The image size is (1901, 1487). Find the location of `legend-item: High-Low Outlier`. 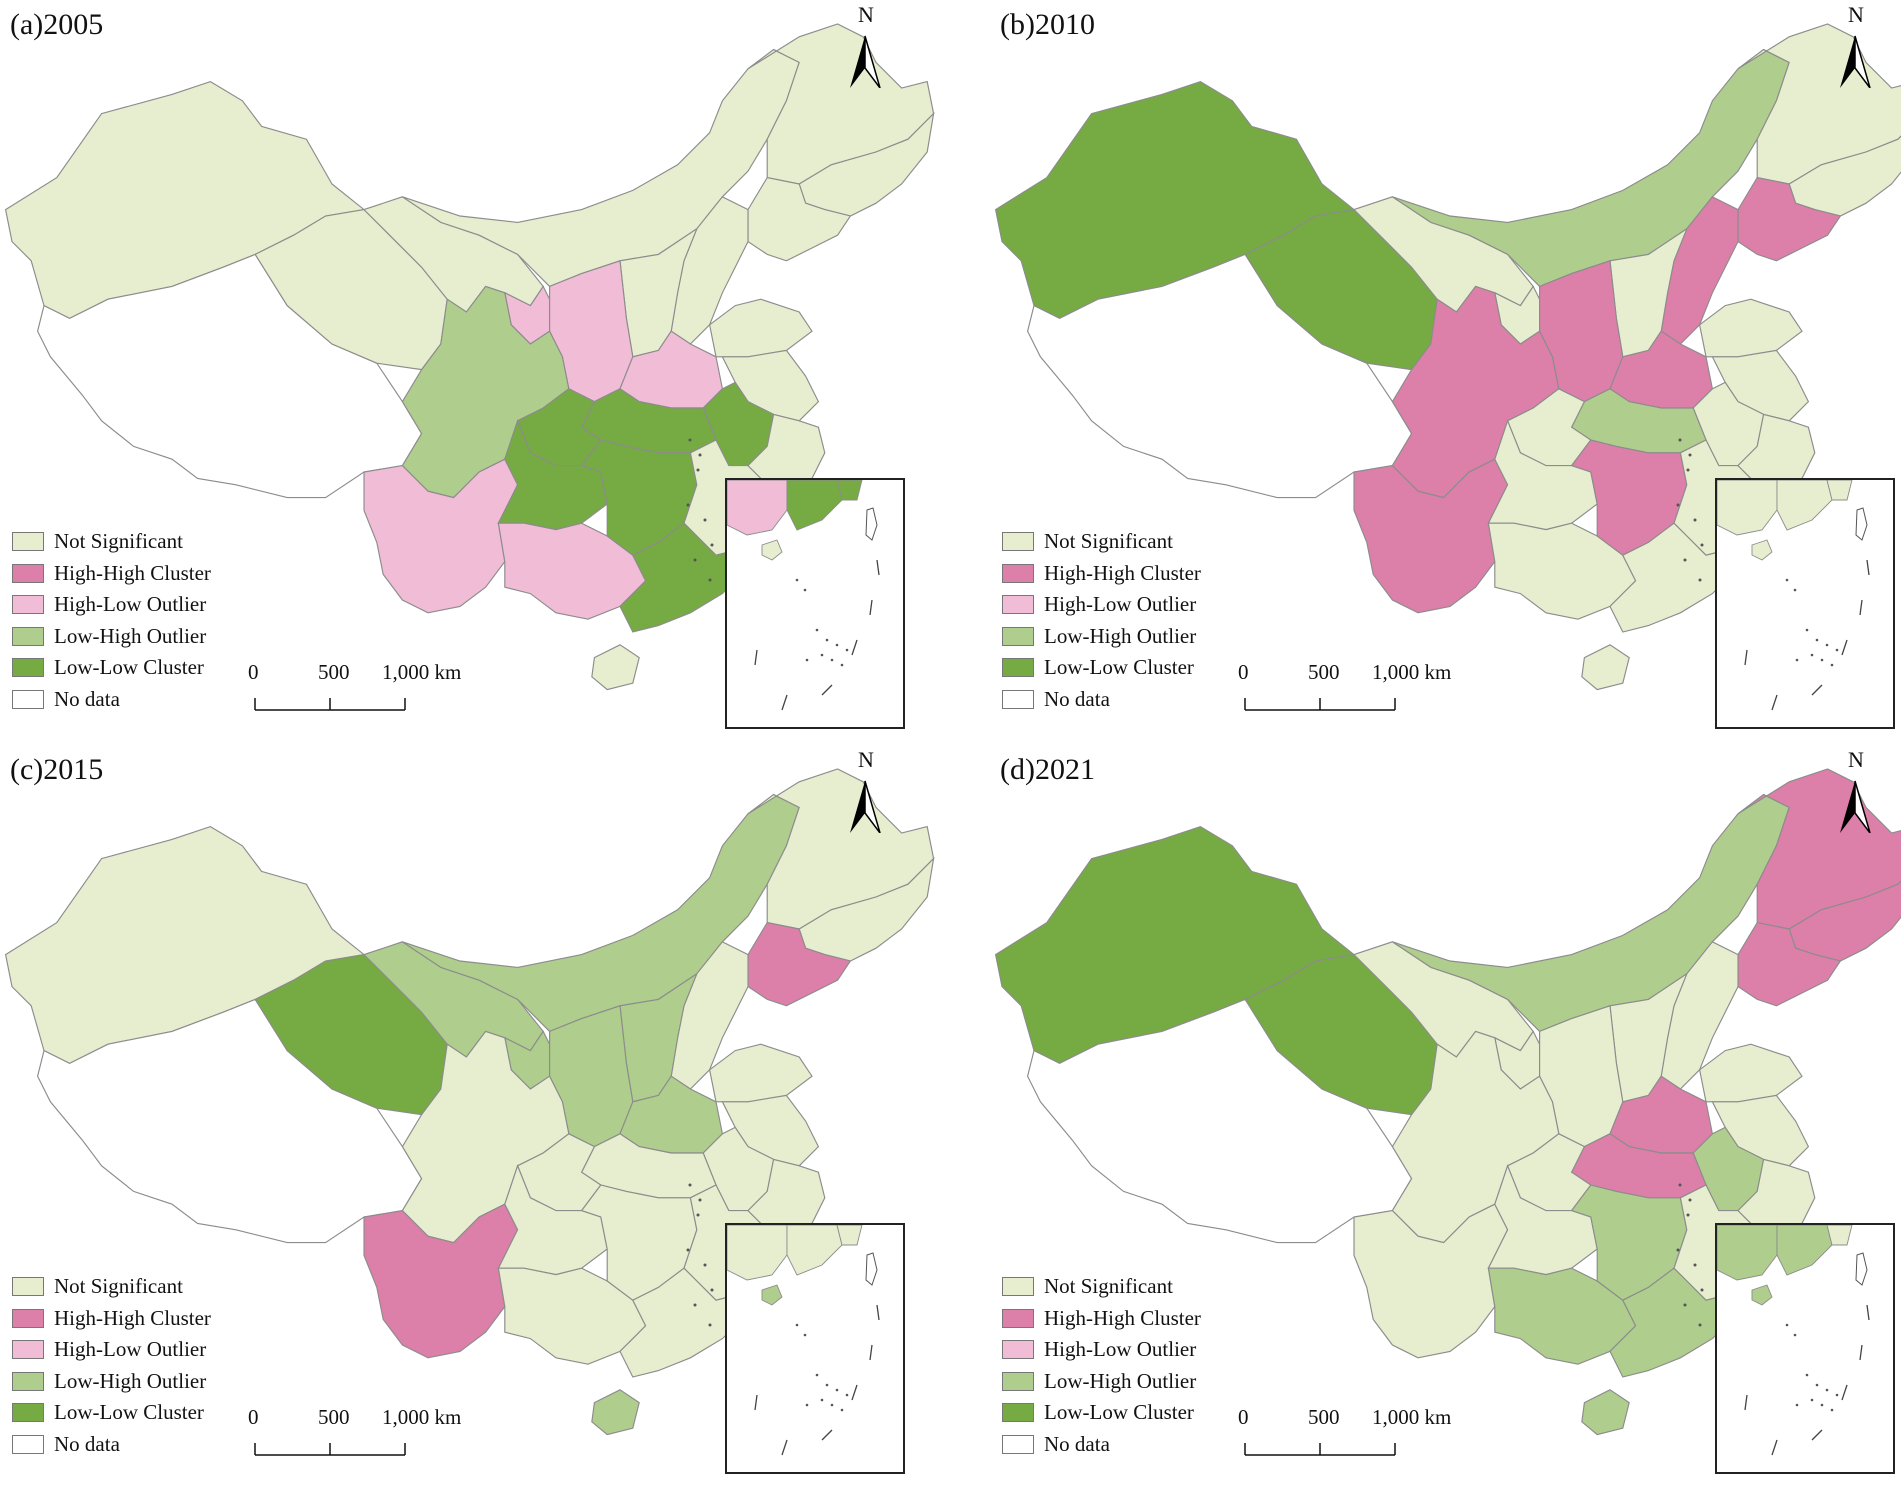

legend-item: High-Low Outlier is located at coordinates (1101, 1350).